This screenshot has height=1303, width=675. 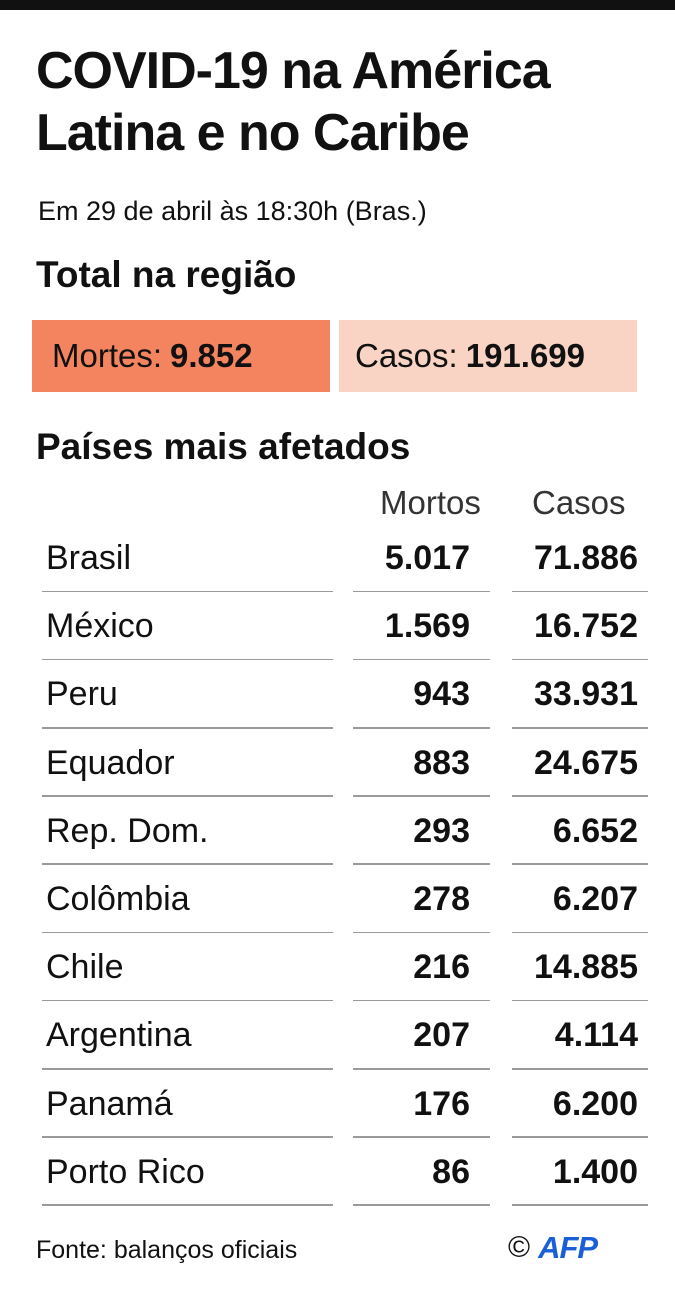 What do you see at coordinates (586, 967) in the screenshot?
I see `cases-value: 14.885` at bounding box center [586, 967].